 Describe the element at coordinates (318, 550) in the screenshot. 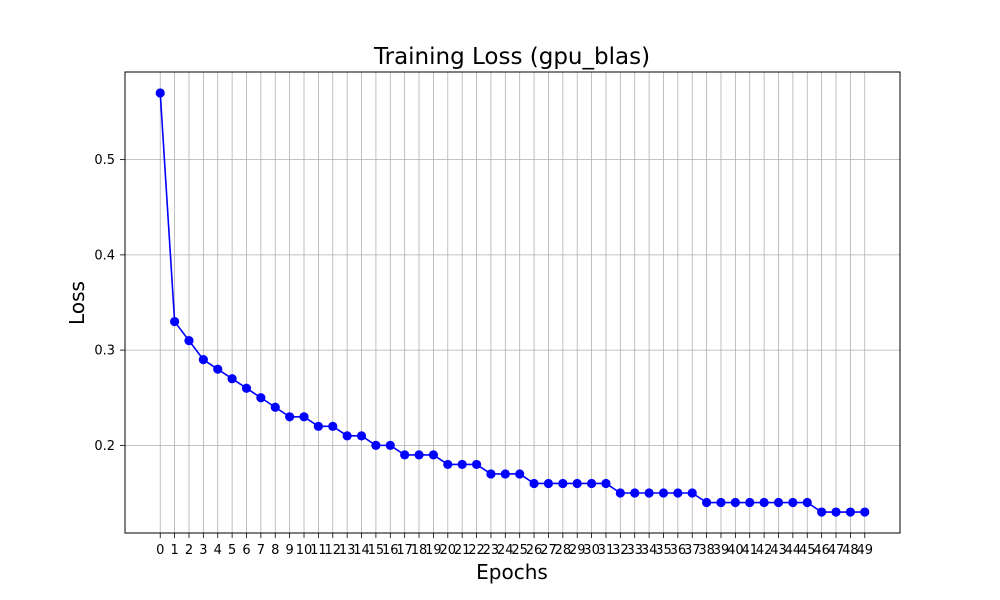

I see `x-tick-label: 11` at that location.